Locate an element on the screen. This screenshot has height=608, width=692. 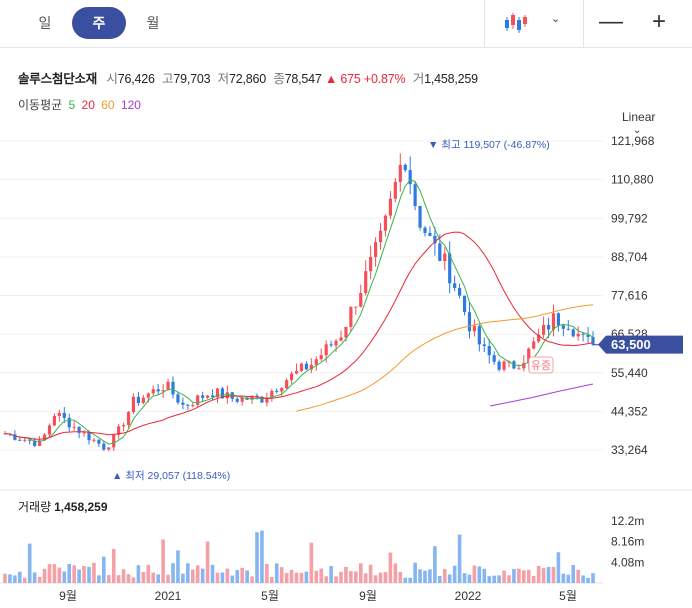
volume-panel-label: 거래량 is located at coordinates (35, 507).